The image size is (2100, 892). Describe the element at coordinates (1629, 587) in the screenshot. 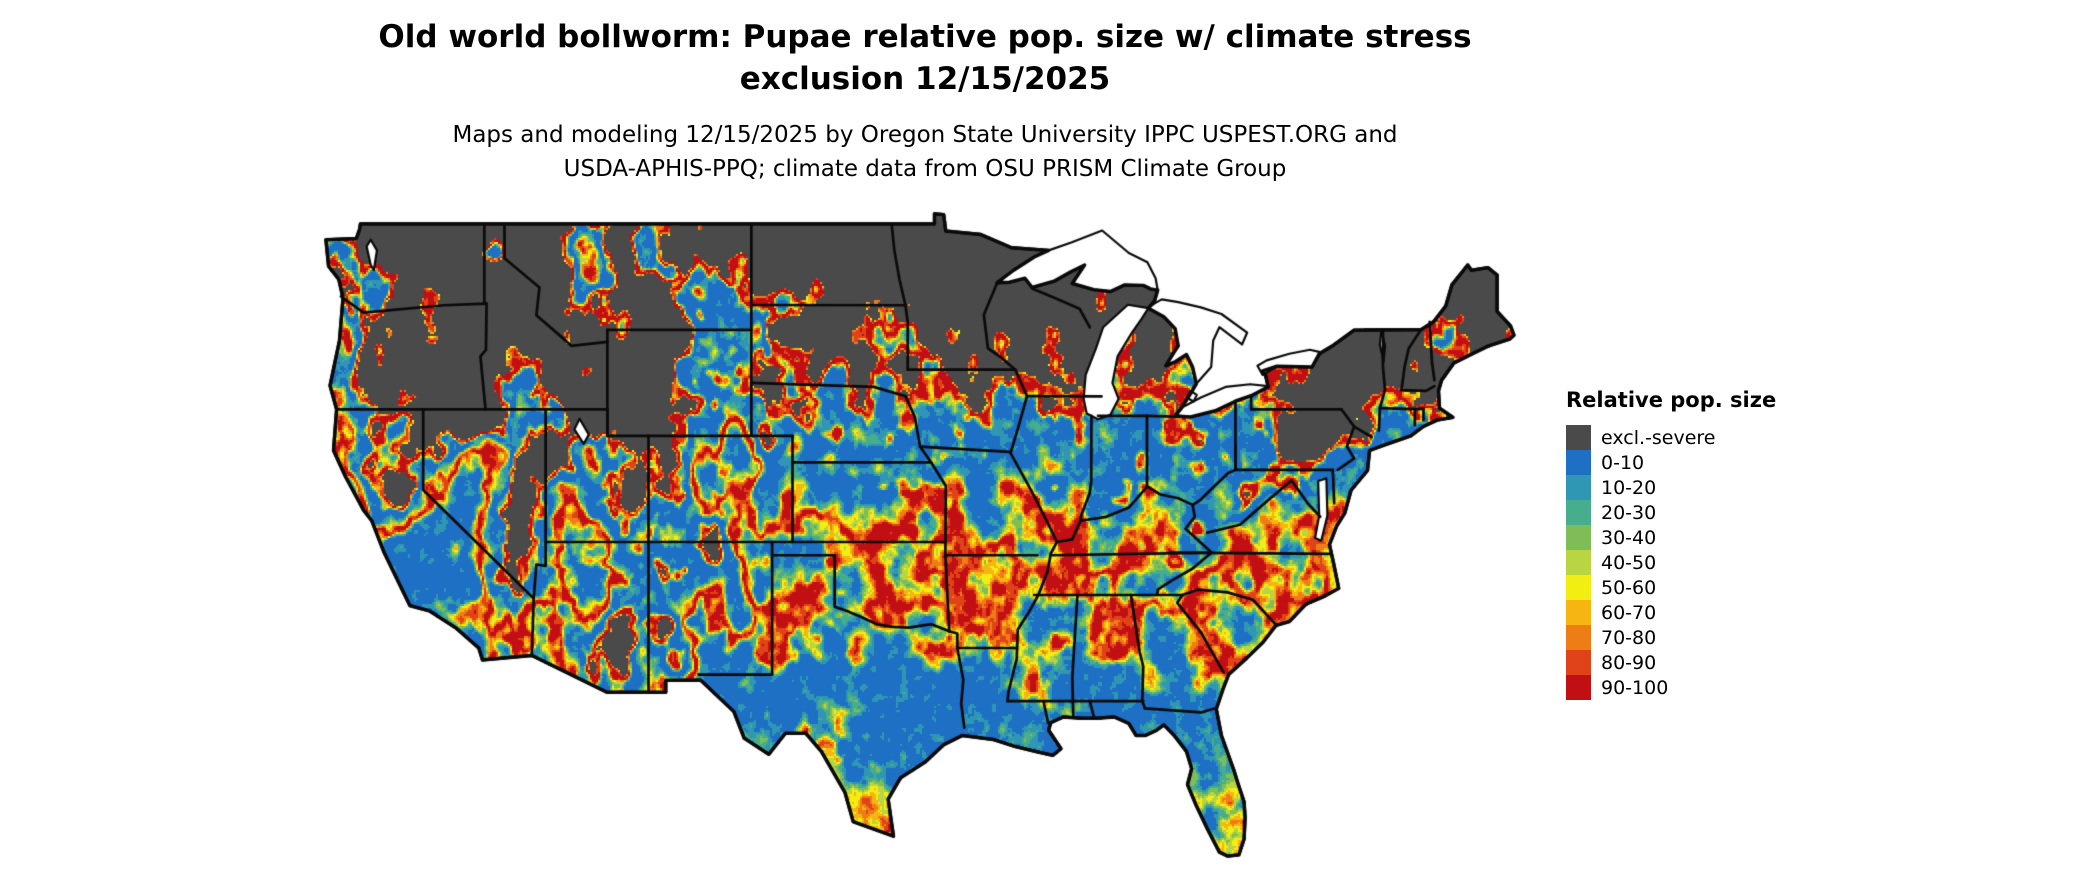

I see `legend-label: 50-60` at that location.